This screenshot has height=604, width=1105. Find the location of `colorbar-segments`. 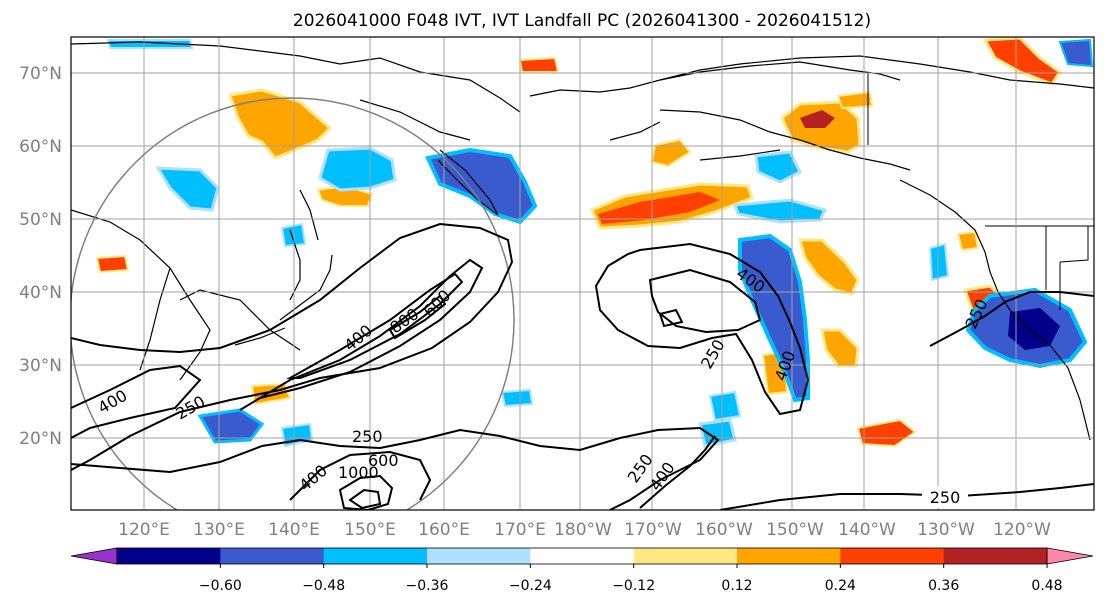

colorbar-segments is located at coordinates (582, 556).